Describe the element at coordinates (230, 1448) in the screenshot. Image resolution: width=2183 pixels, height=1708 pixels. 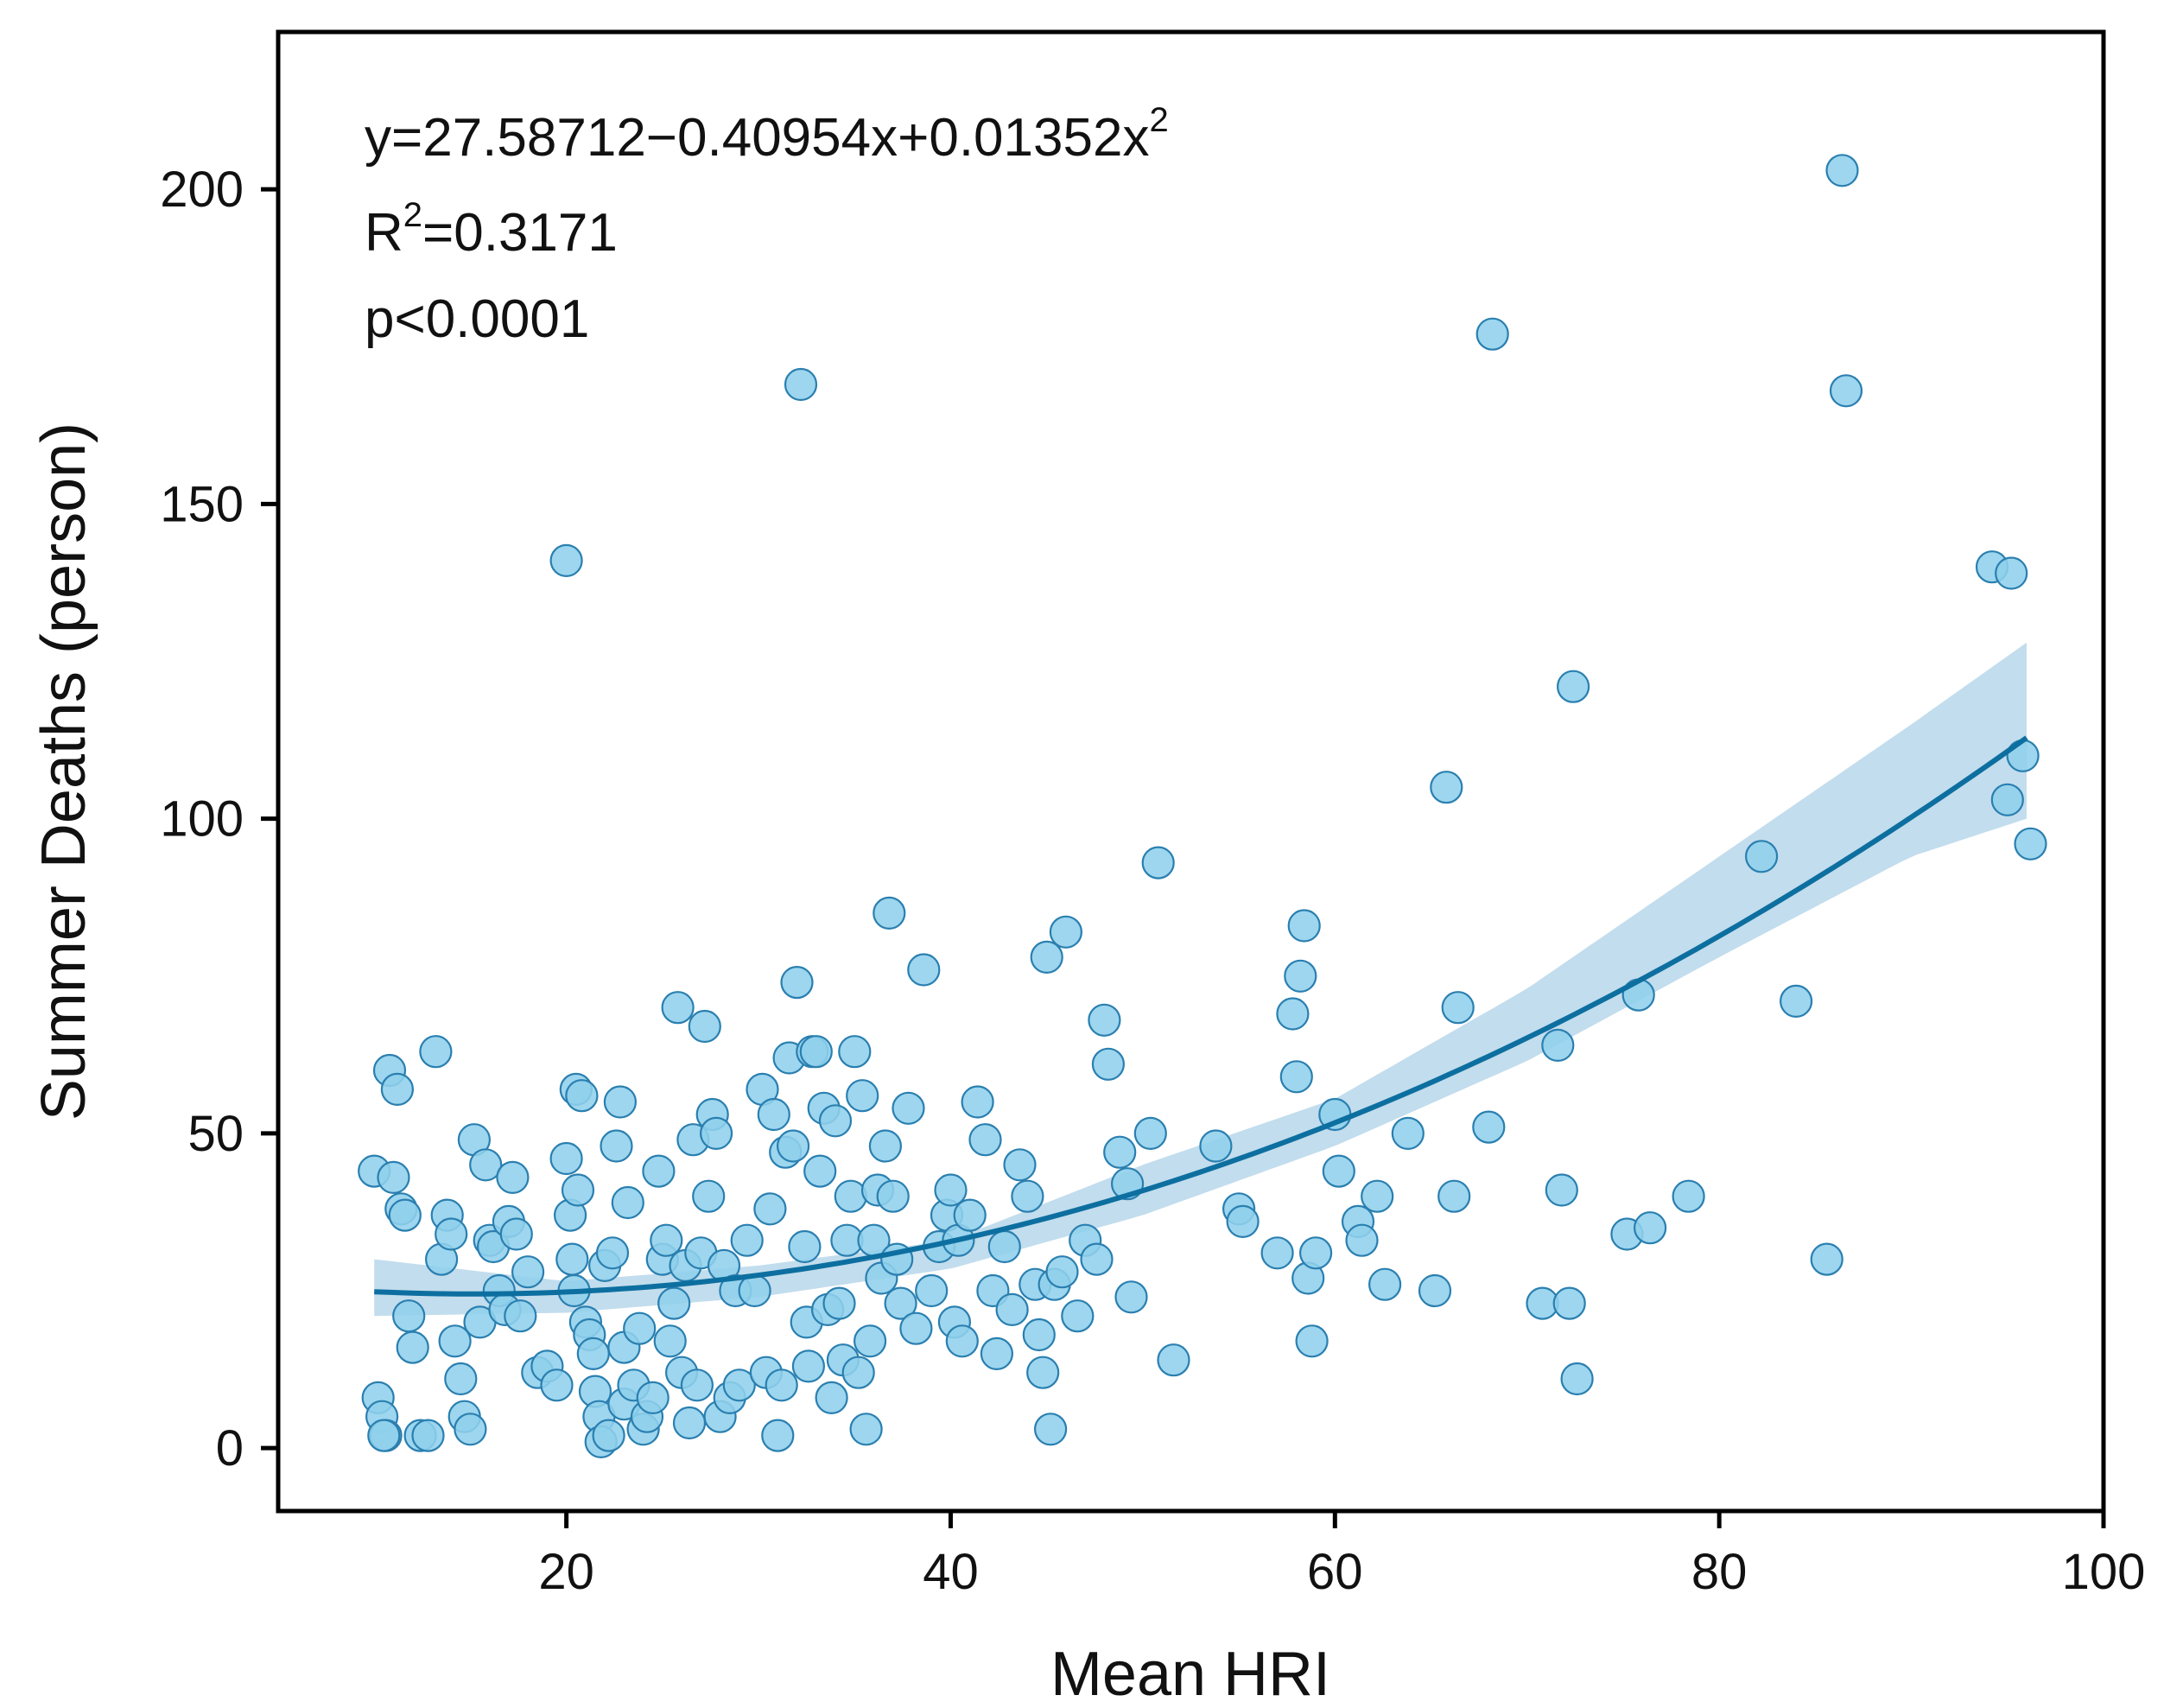
I see `y-tick-label: 0` at that location.